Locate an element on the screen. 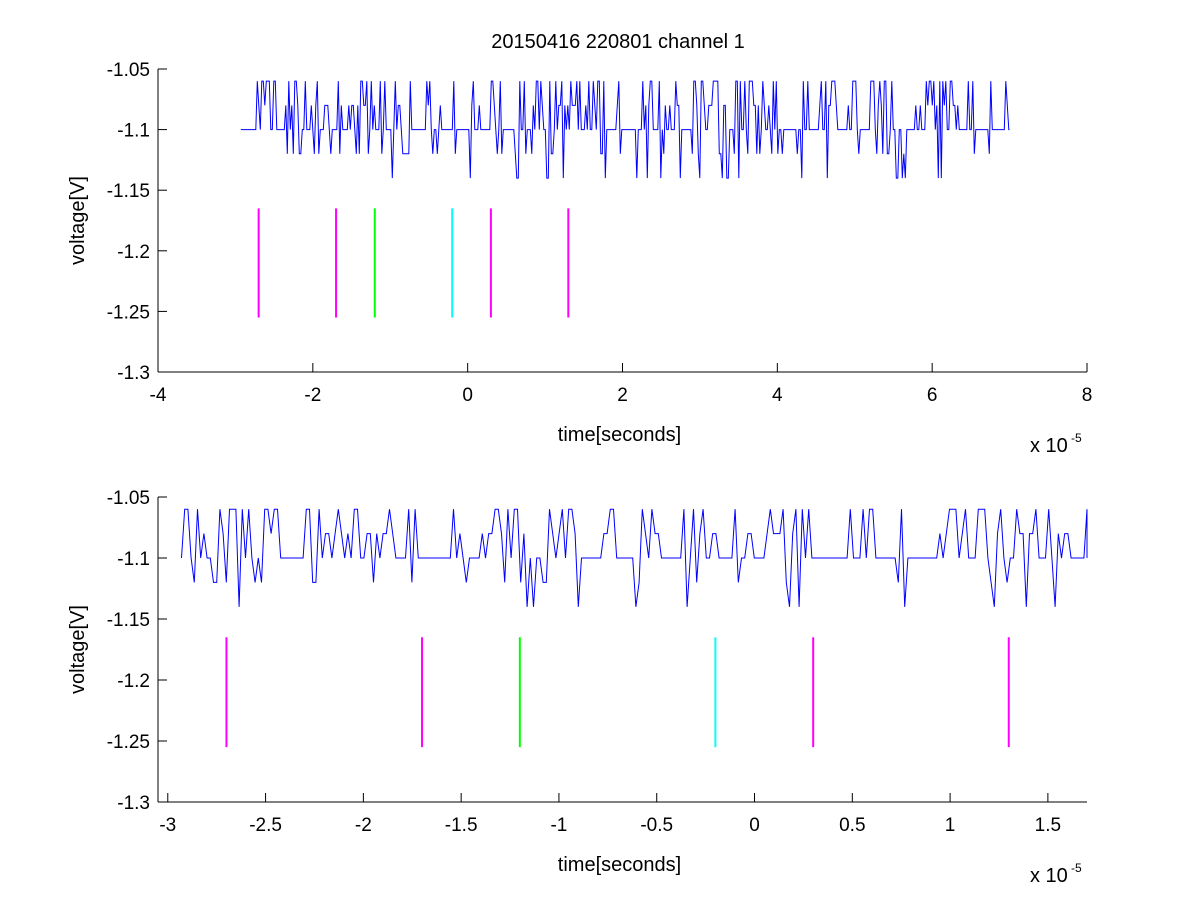  top-y-tick-label: -1.2 is located at coordinates (133, 252).